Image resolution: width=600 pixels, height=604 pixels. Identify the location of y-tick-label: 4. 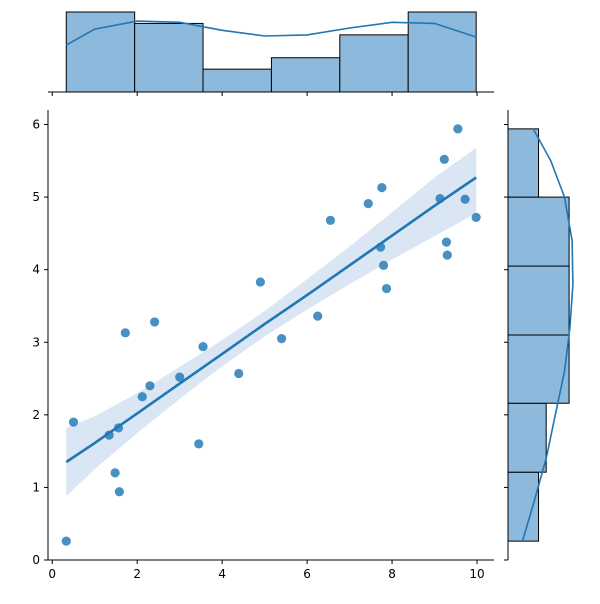
(36, 270).